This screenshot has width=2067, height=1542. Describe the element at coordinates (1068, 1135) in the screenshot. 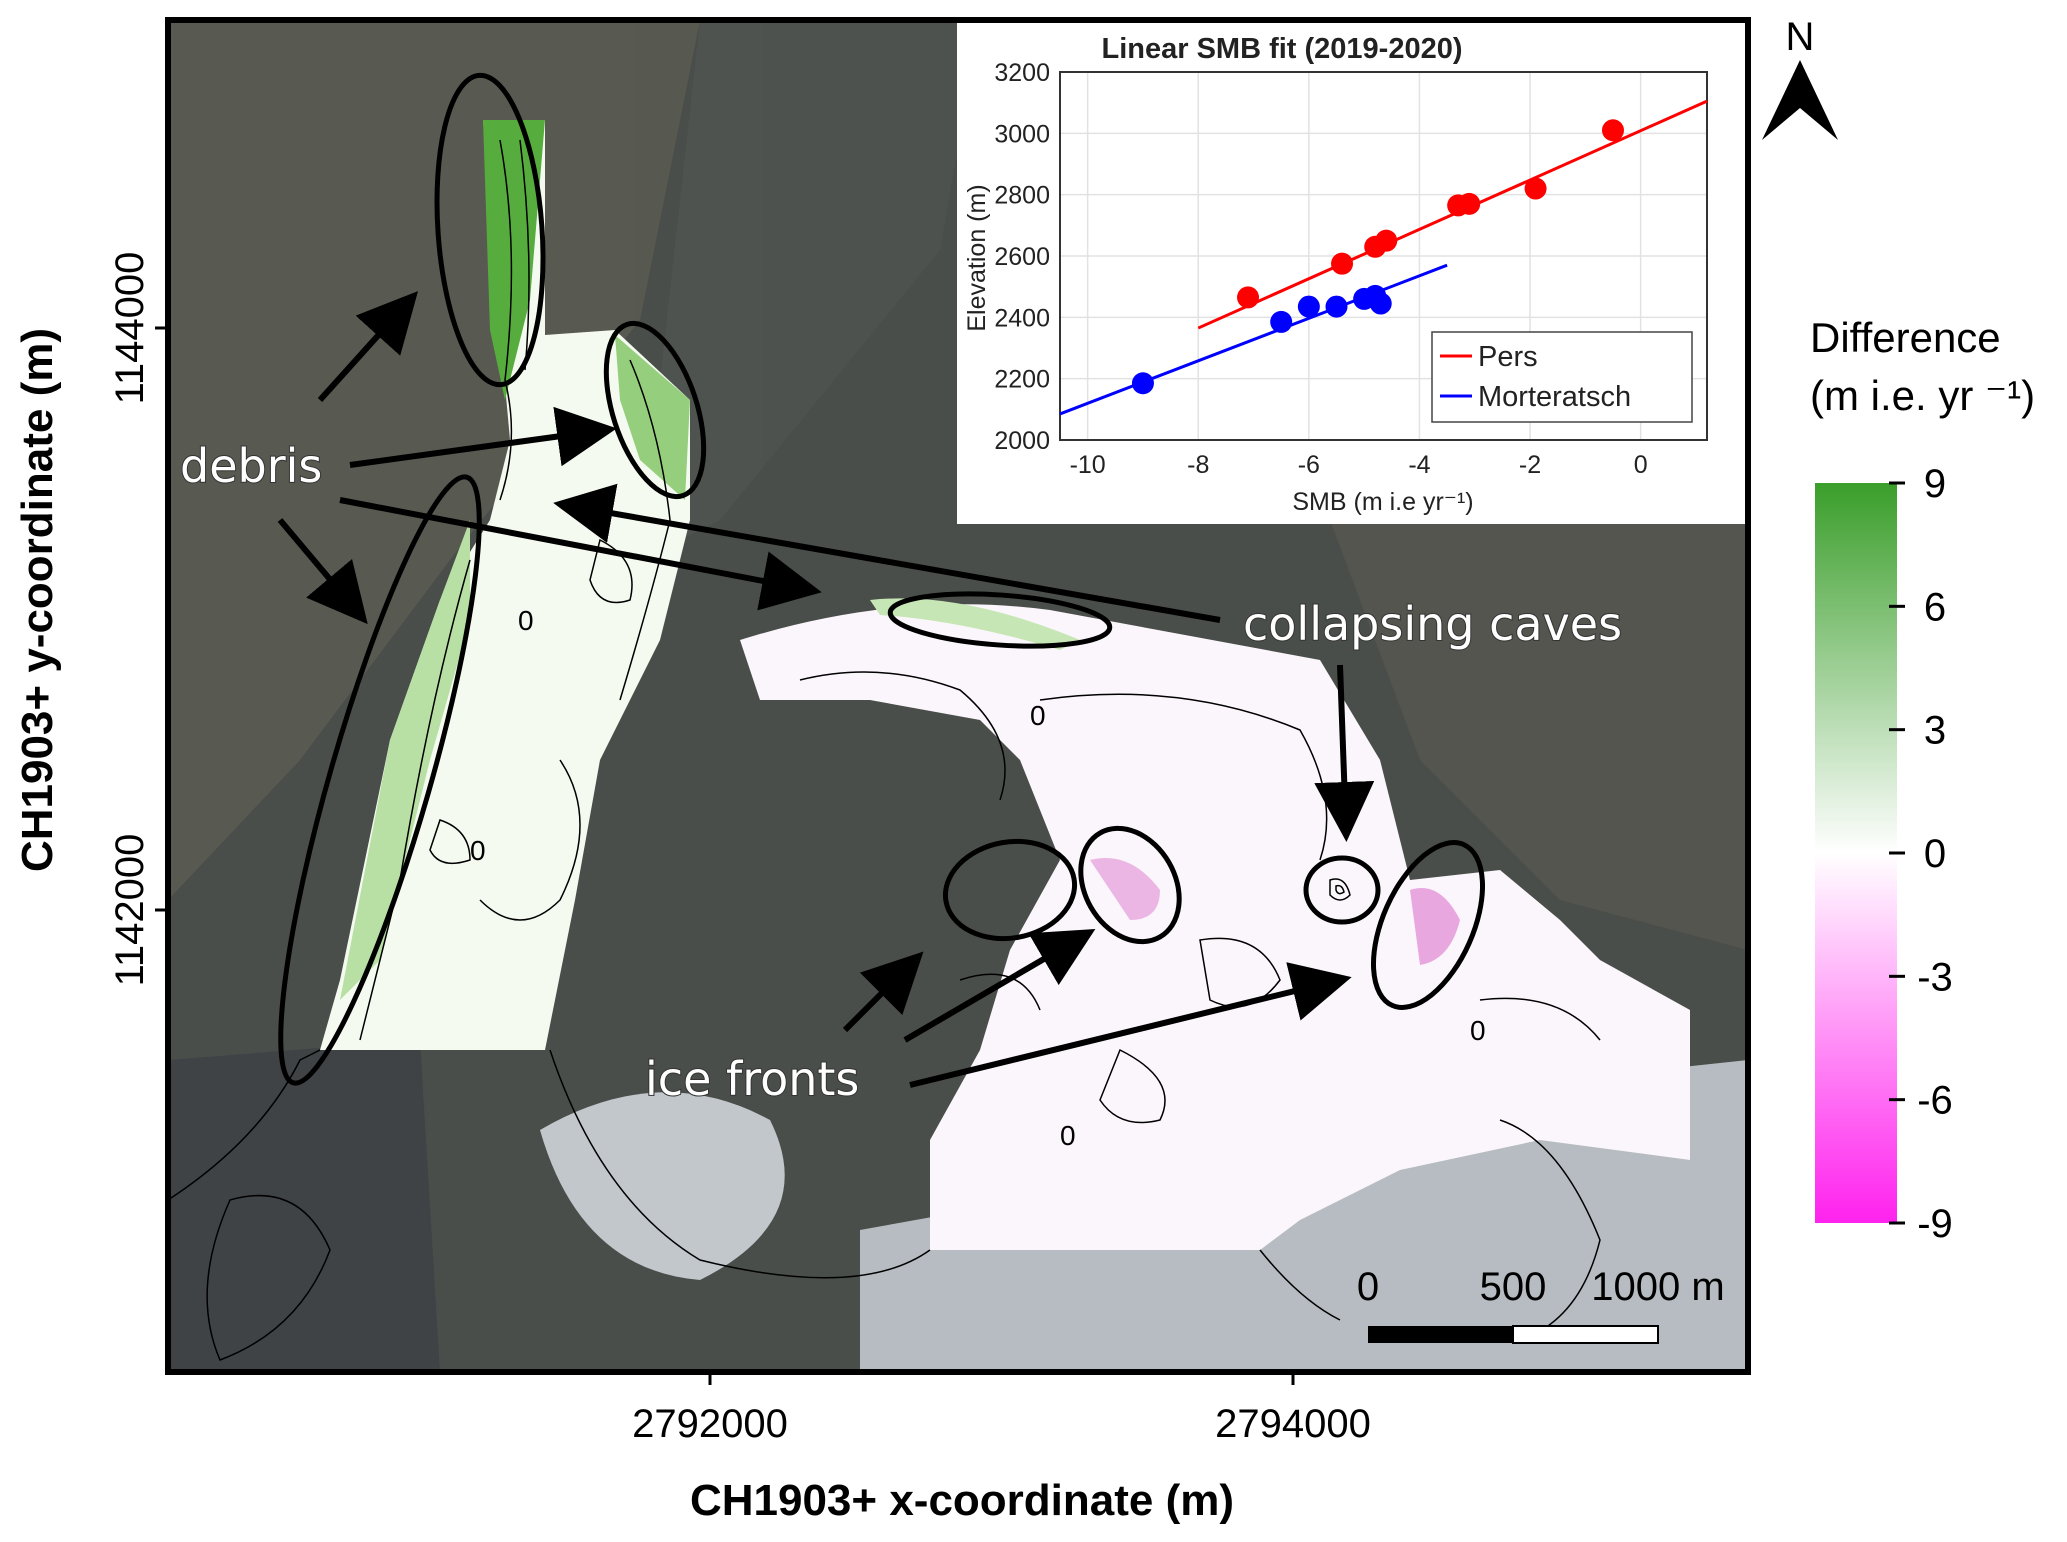

I see `contour-label-0-d: 0` at that location.